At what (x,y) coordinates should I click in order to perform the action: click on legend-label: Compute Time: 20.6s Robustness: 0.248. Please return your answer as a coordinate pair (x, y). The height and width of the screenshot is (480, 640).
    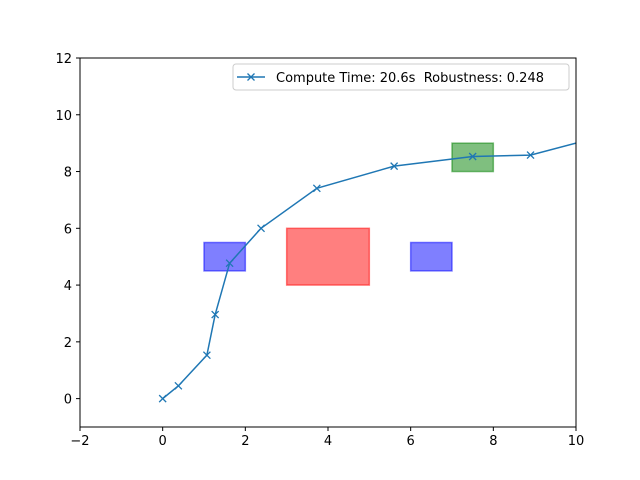
    Looking at the image, I should click on (410, 78).